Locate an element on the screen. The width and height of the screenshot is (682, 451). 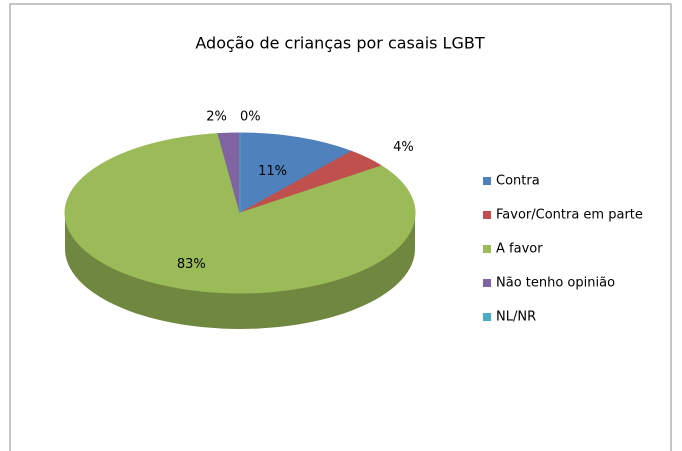
legend-label: Favor/Contra em parte is located at coordinates (569, 215).